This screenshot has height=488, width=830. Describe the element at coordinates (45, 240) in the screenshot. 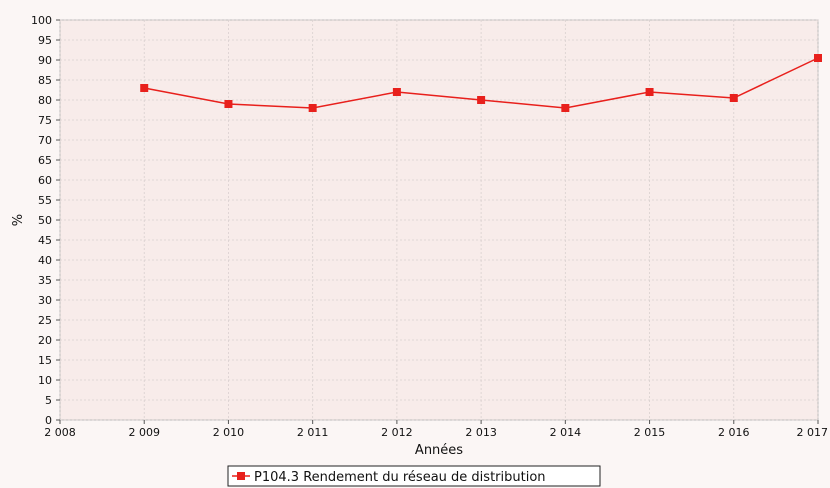

I see `y-tick-label: 45` at that location.